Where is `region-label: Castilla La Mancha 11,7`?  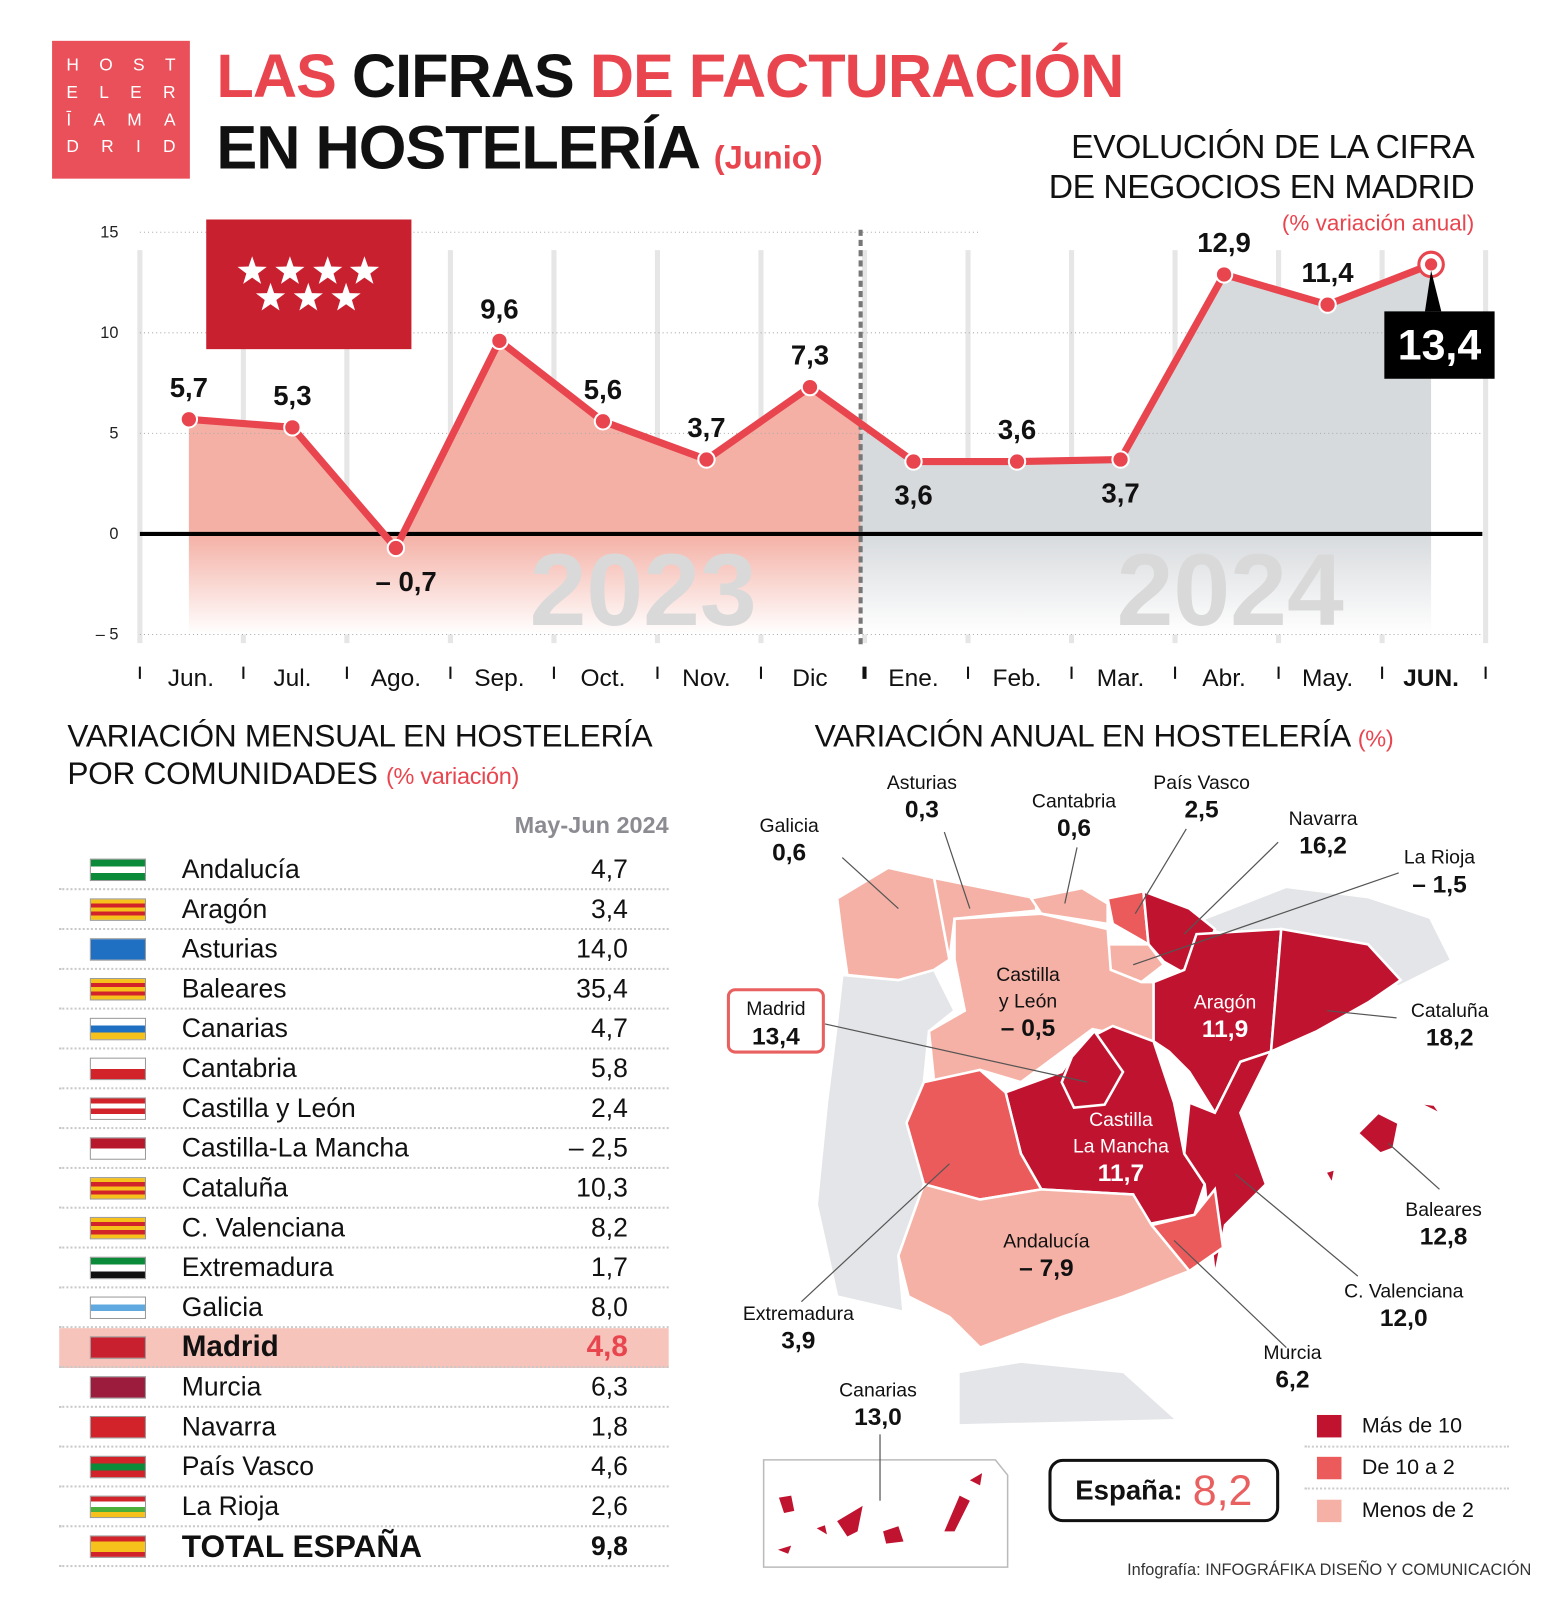
region-label: Castilla La Mancha 11,7 is located at coordinates (1121, 1148).